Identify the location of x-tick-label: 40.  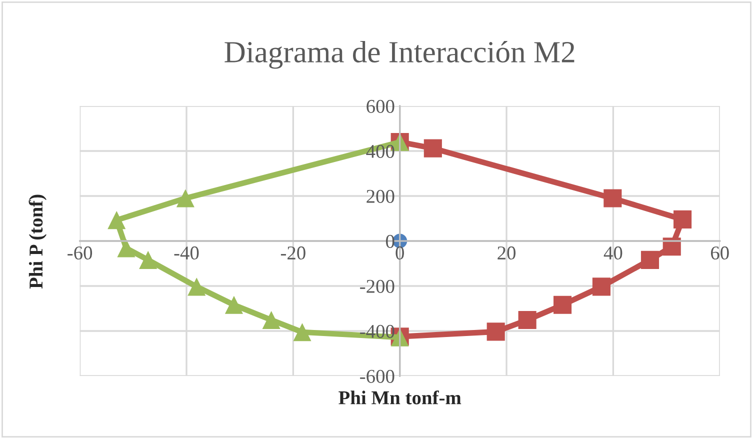
(613, 253).